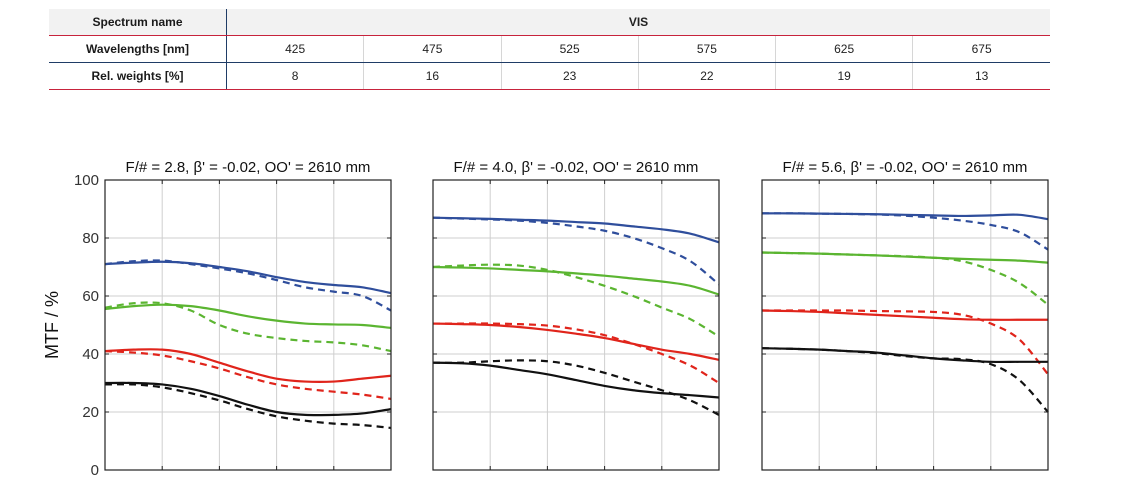 Image resolution: width=1122 pixels, height=483 pixels. I want to click on weight-cell: 8, so click(295, 76).